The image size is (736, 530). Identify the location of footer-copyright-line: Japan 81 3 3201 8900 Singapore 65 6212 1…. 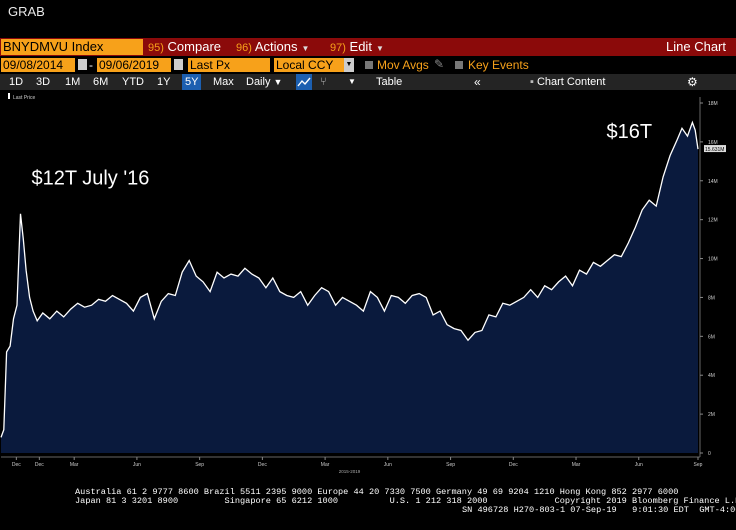
(405, 501).